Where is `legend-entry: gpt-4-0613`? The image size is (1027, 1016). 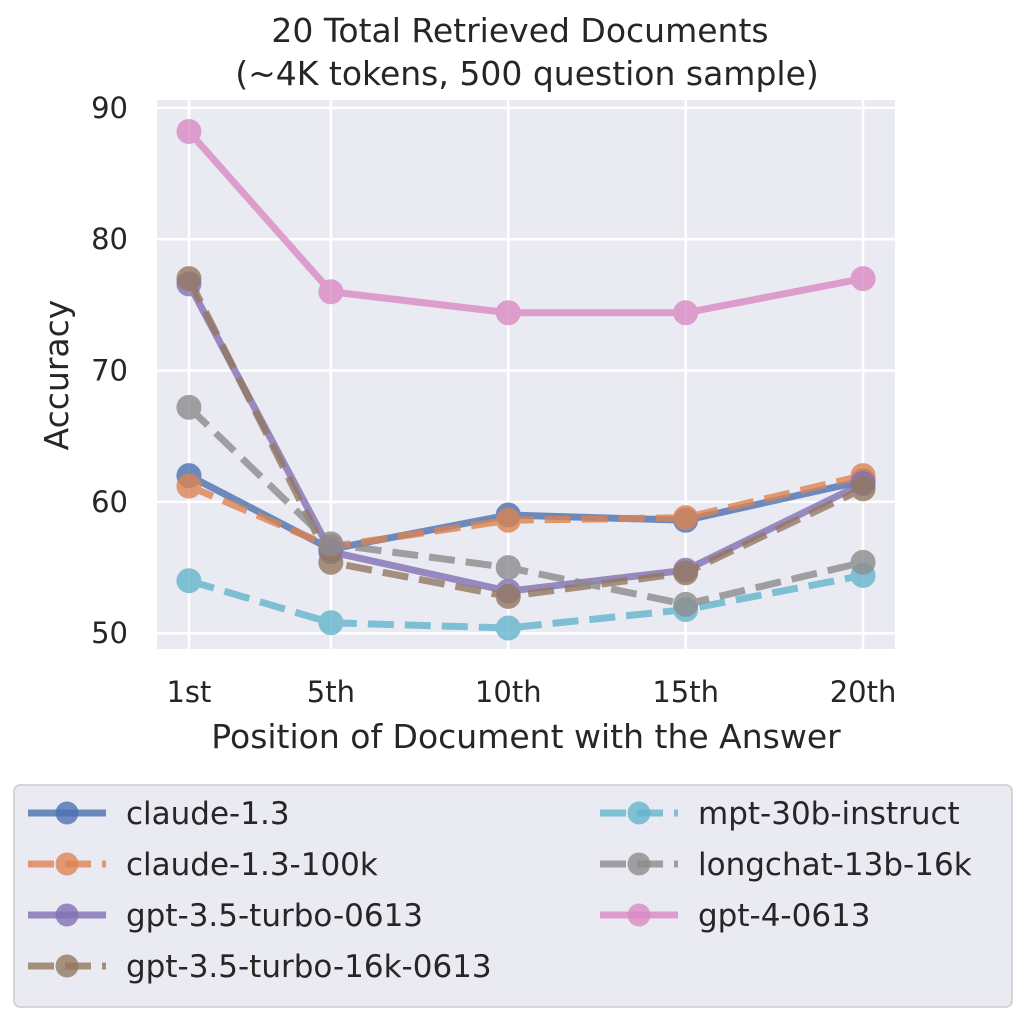 legend-entry: gpt-4-0613 is located at coordinates (735, 916).